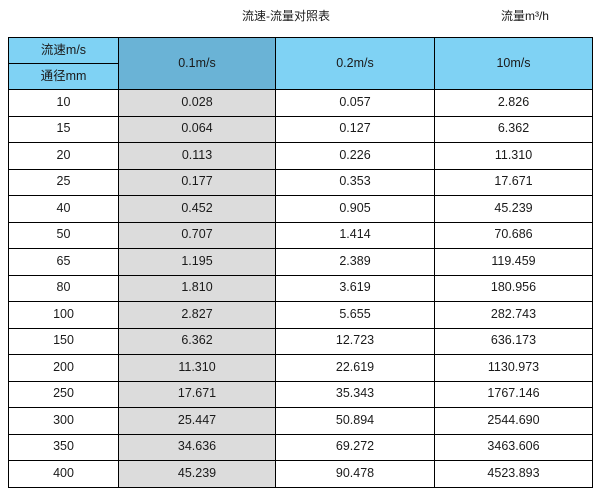 Image resolution: width=600 pixels, height=488 pixels. What do you see at coordinates (513, 315) in the screenshot?
I see `cell-v-10ms: 282.743` at bounding box center [513, 315].